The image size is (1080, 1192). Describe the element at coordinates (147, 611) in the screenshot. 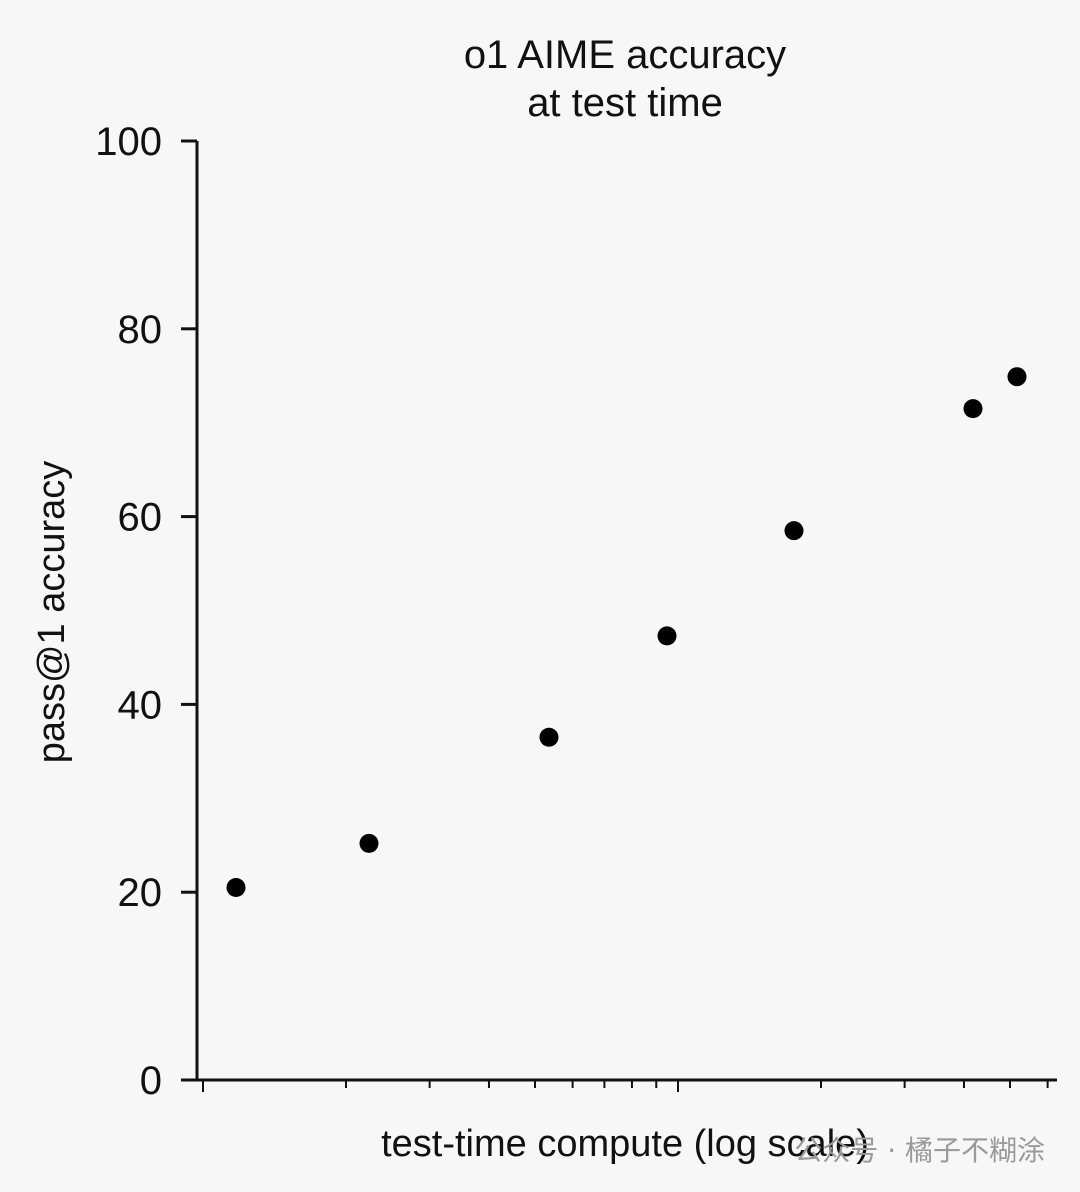

I see `y-axis: 0 20 40 60 80 100` at that location.